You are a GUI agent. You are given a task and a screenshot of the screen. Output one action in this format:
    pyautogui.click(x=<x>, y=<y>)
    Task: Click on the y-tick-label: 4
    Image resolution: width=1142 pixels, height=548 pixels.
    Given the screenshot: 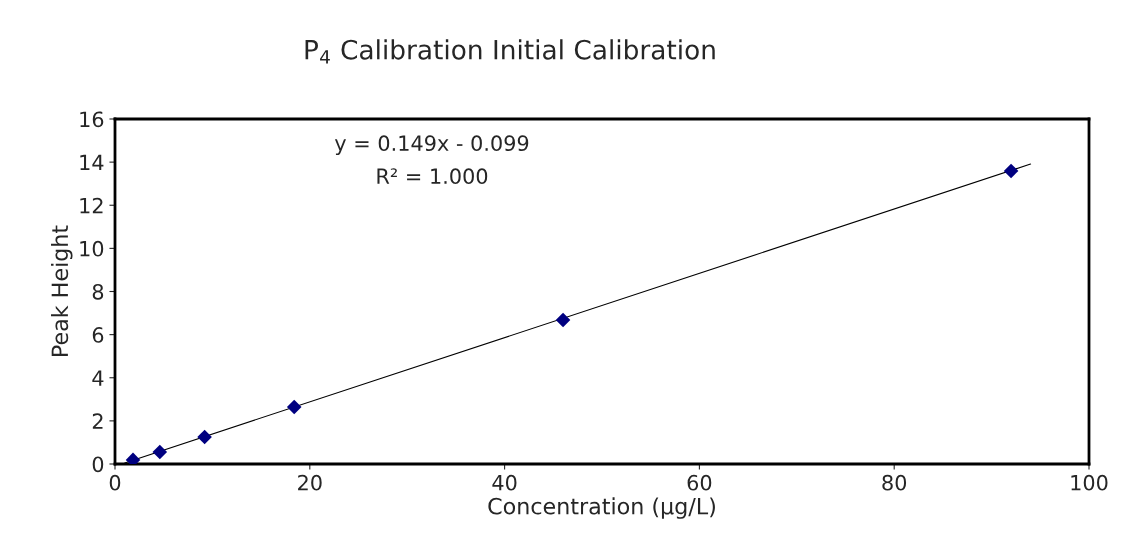 What is the action you would take?
    pyautogui.click(x=98, y=378)
    